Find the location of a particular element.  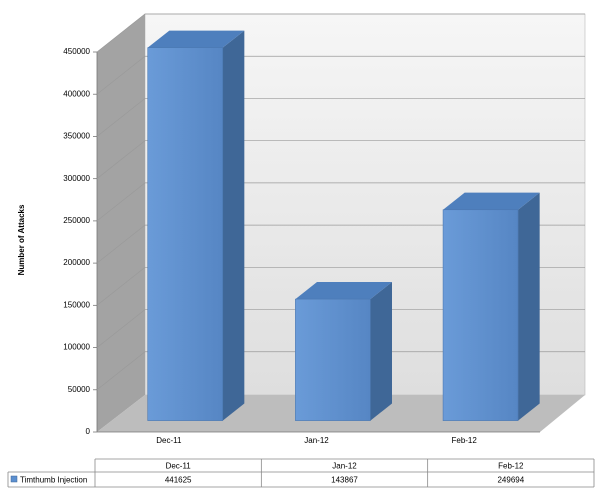

y-tick-label: 200000 is located at coordinates (76, 262).